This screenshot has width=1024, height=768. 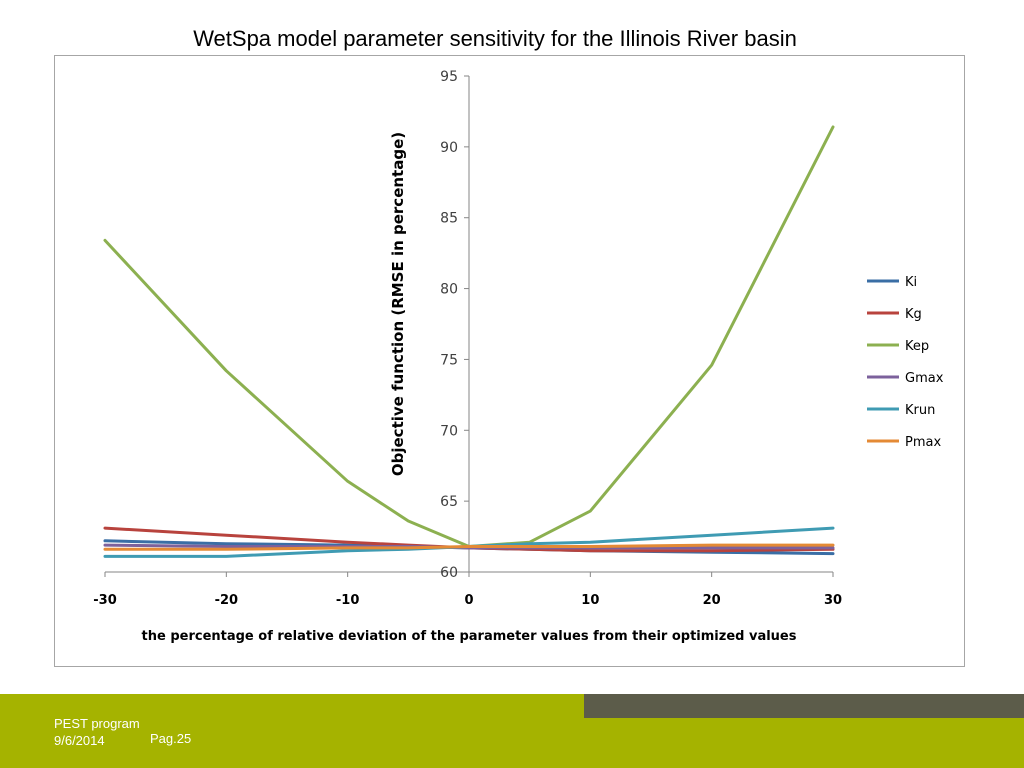 I want to click on series-line-pmax, so click(x=469, y=547).